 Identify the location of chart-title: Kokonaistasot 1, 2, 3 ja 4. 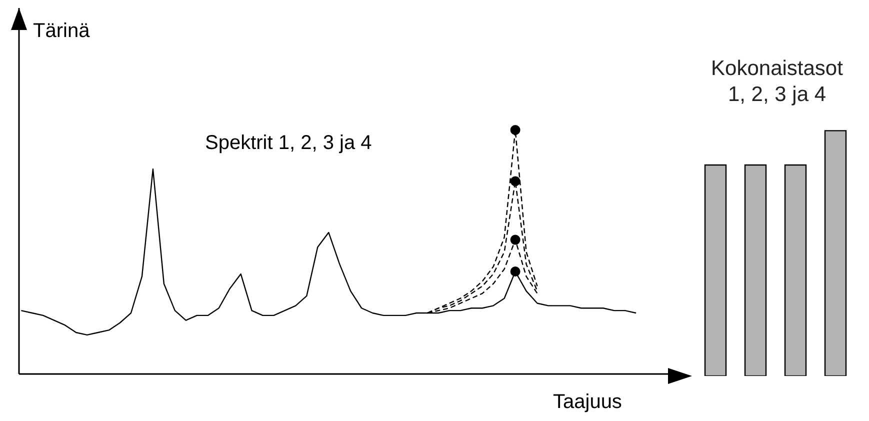
(777, 82).